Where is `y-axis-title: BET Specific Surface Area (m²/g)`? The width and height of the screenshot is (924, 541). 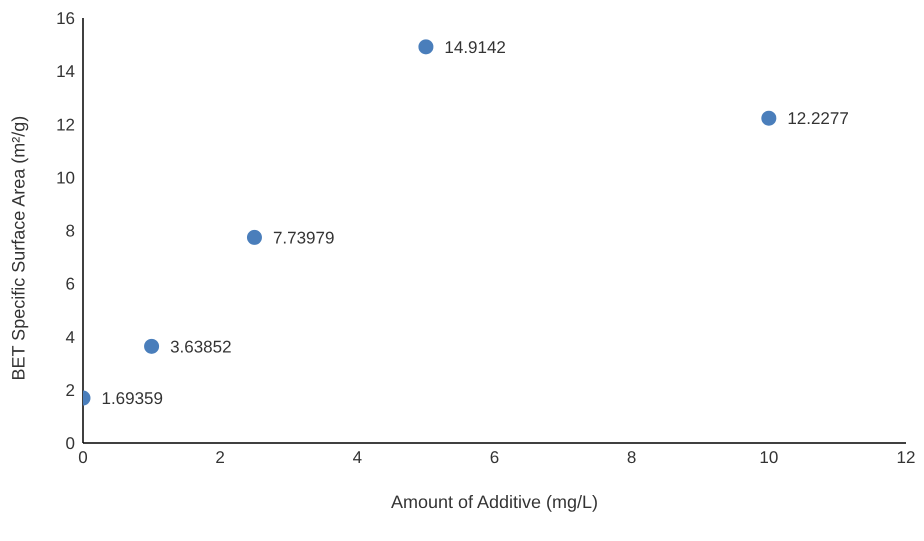
y-axis-title: BET Specific Surface Area (m²/g) is located at coordinates (18, 248).